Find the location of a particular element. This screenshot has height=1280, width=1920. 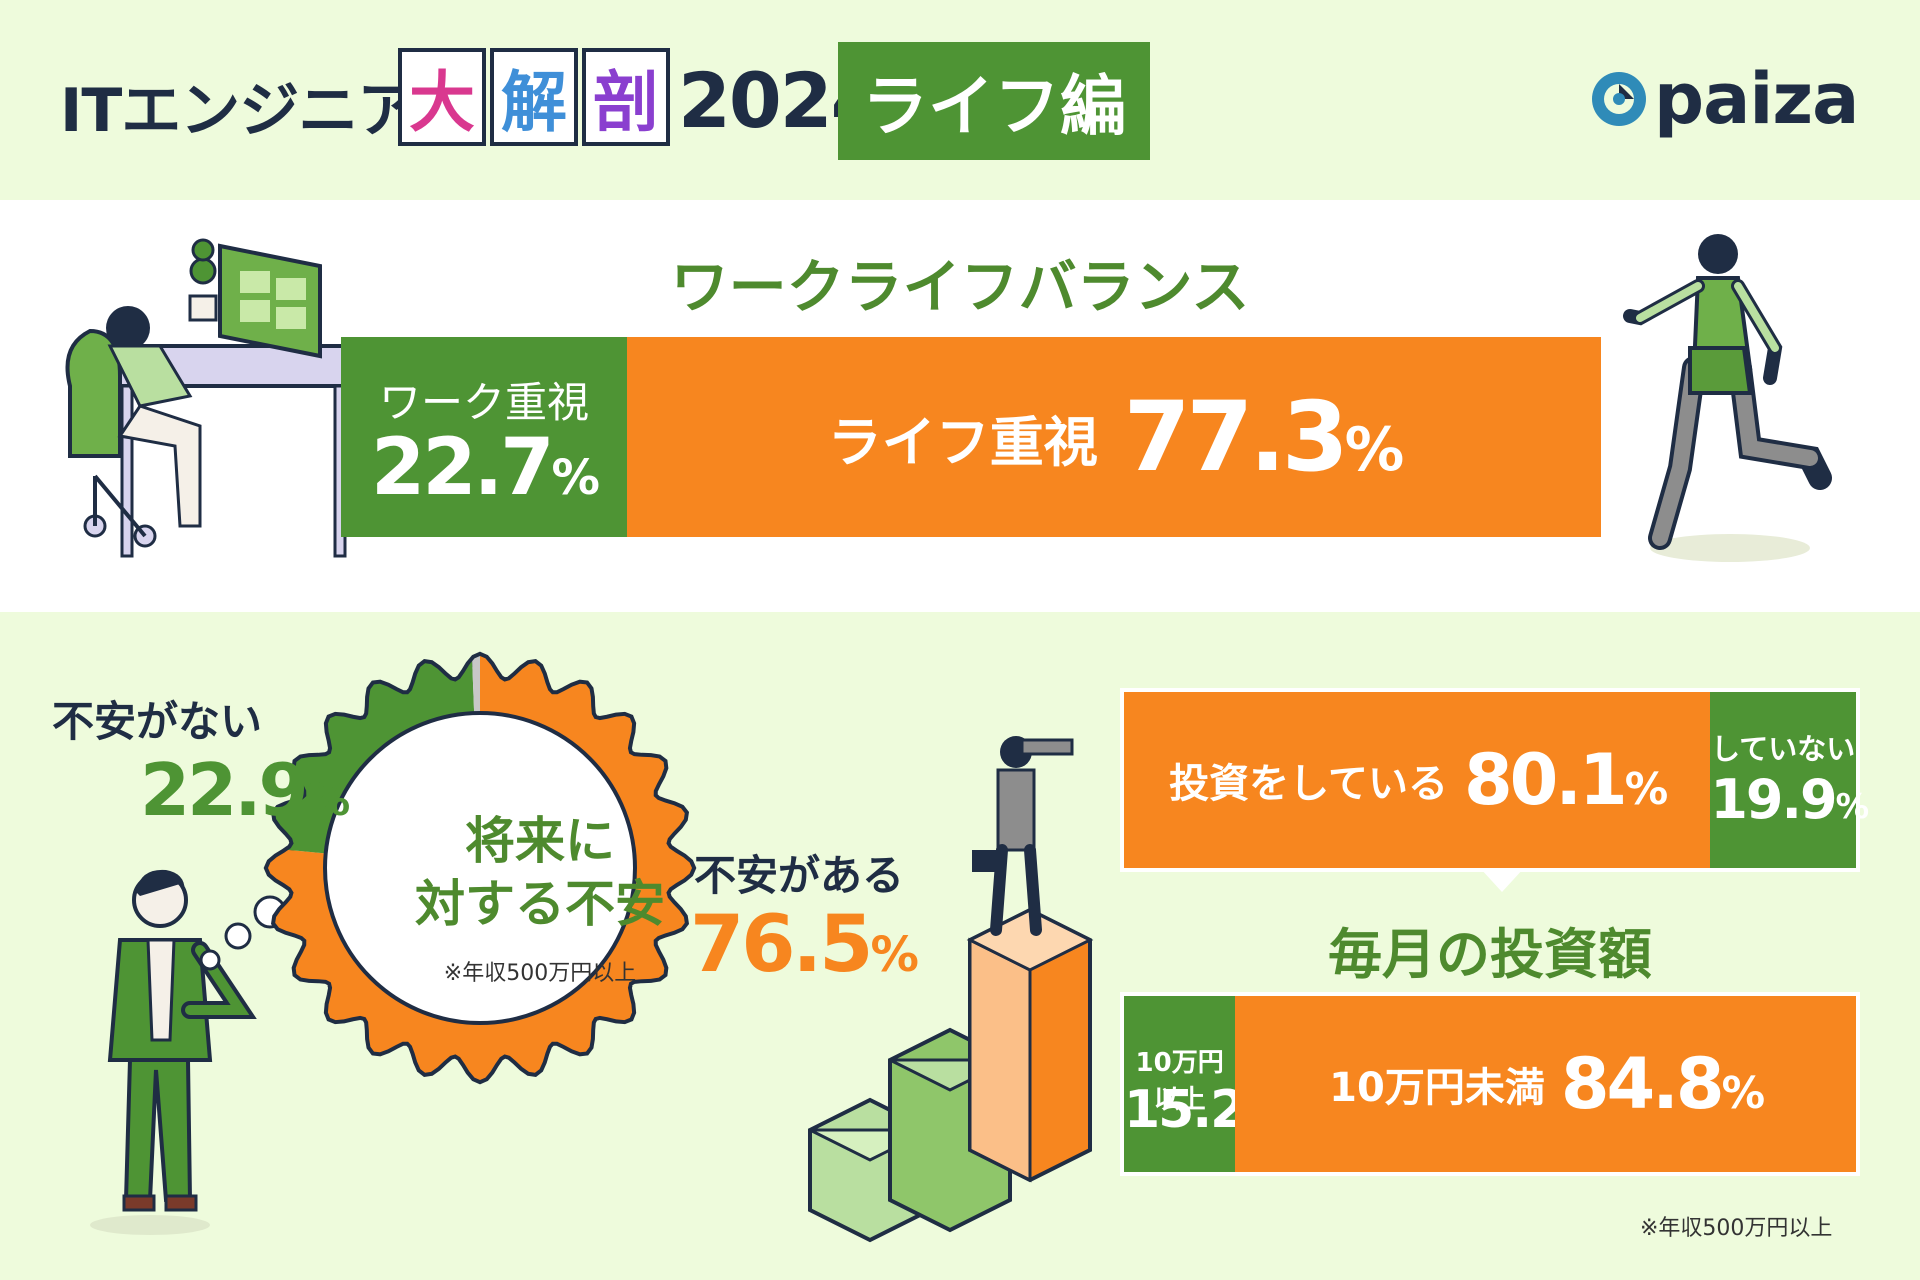

investment-yes-segment: 投資をしている 80.1% is located at coordinates (1417, 780).